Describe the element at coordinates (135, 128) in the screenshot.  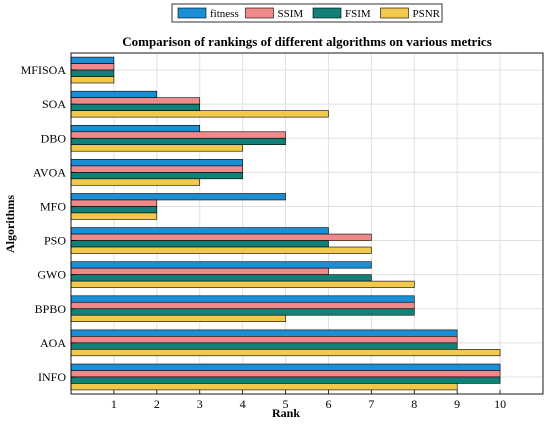
I see `bar-dbo-fitness` at that location.